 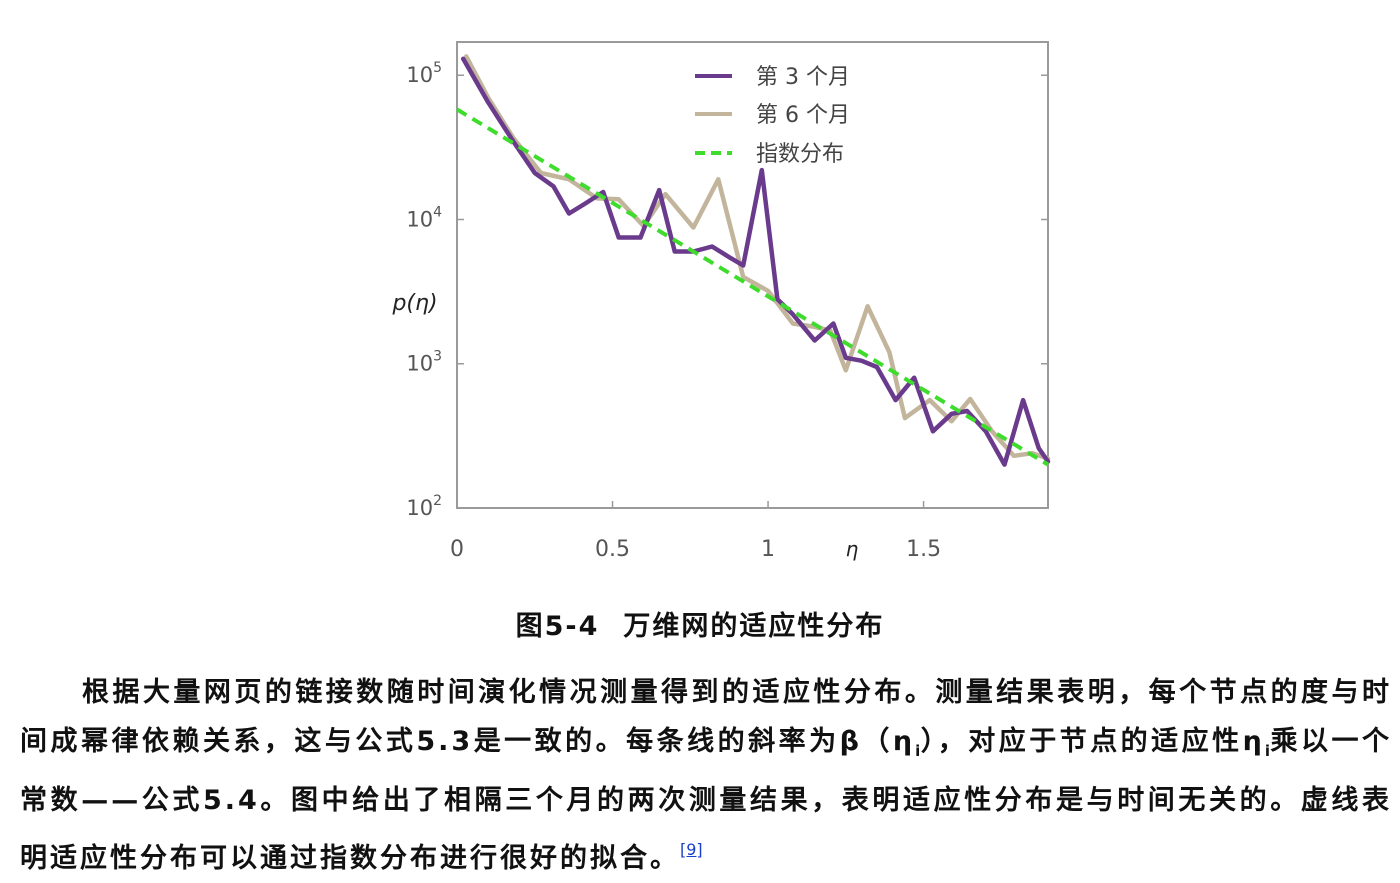 What do you see at coordinates (800, 154) in the screenshot?
I see `legend-label: 指数分布` at bounding box center [800, 154].